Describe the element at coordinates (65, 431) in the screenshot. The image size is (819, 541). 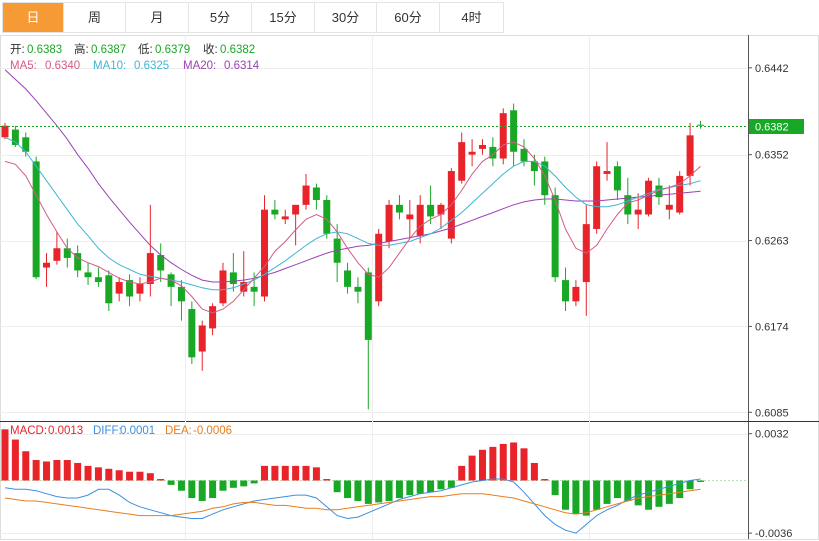
I see `macd-value: 0.0013` at that location.